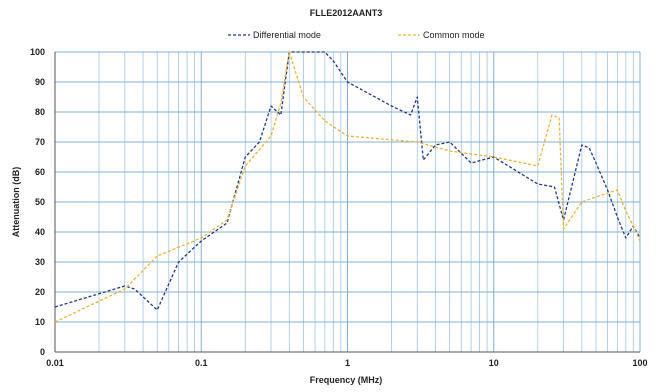 The width and height of the screenshot is (662, 392). Describe the element at coordinates (40, 262) in the screenshot. I see `y-tick-label-3: 30` at that location.